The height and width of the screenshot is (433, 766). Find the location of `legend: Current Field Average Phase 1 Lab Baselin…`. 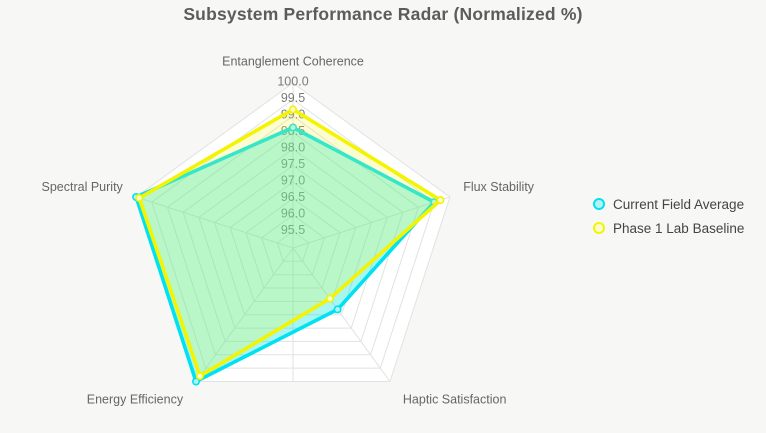

legend: Current Field Average Phase 1 Lab Baselin… is located at coordinates (668, 216).